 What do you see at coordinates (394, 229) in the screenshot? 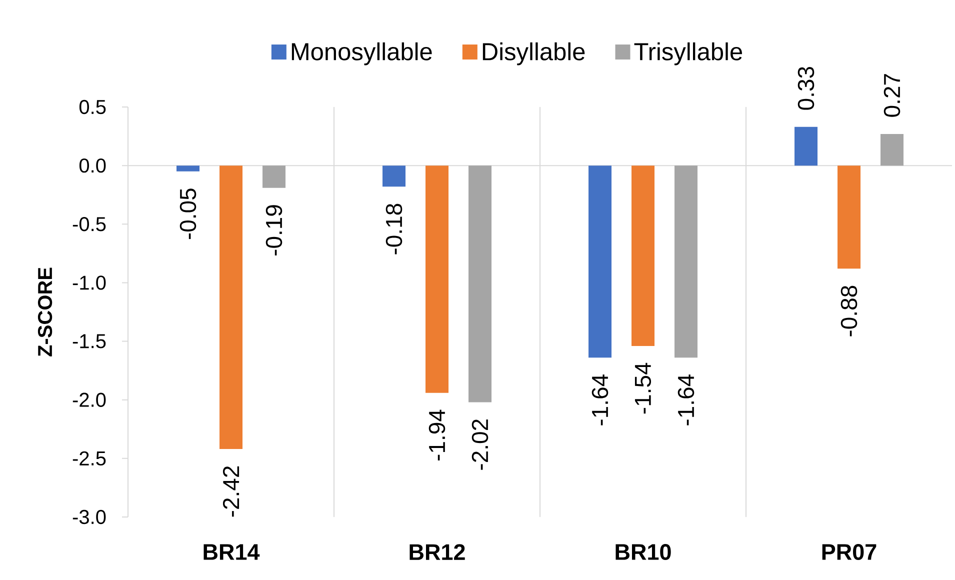
I see `data-label: -0.18` at bounding box center [394, 229].